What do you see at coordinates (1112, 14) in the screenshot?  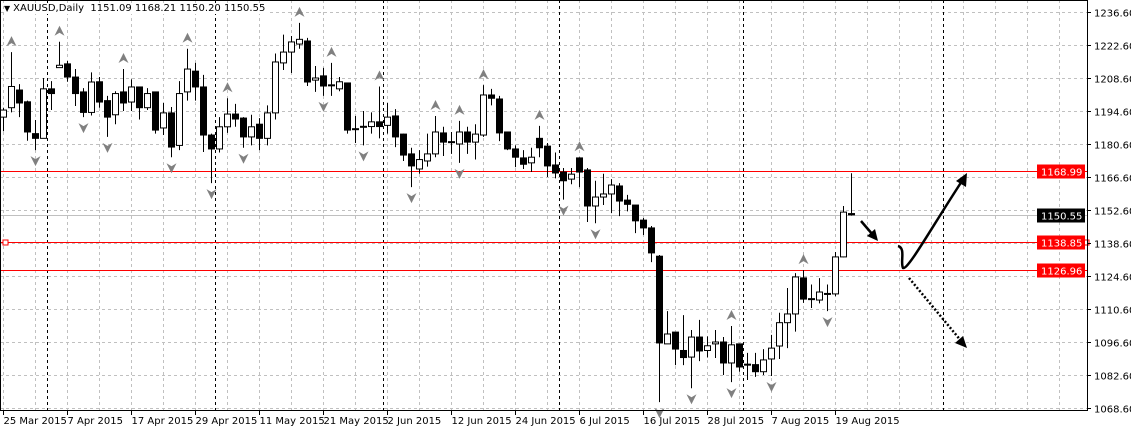 I see `price-tick-label: 1236.60` at bounding box center [1112, 14].